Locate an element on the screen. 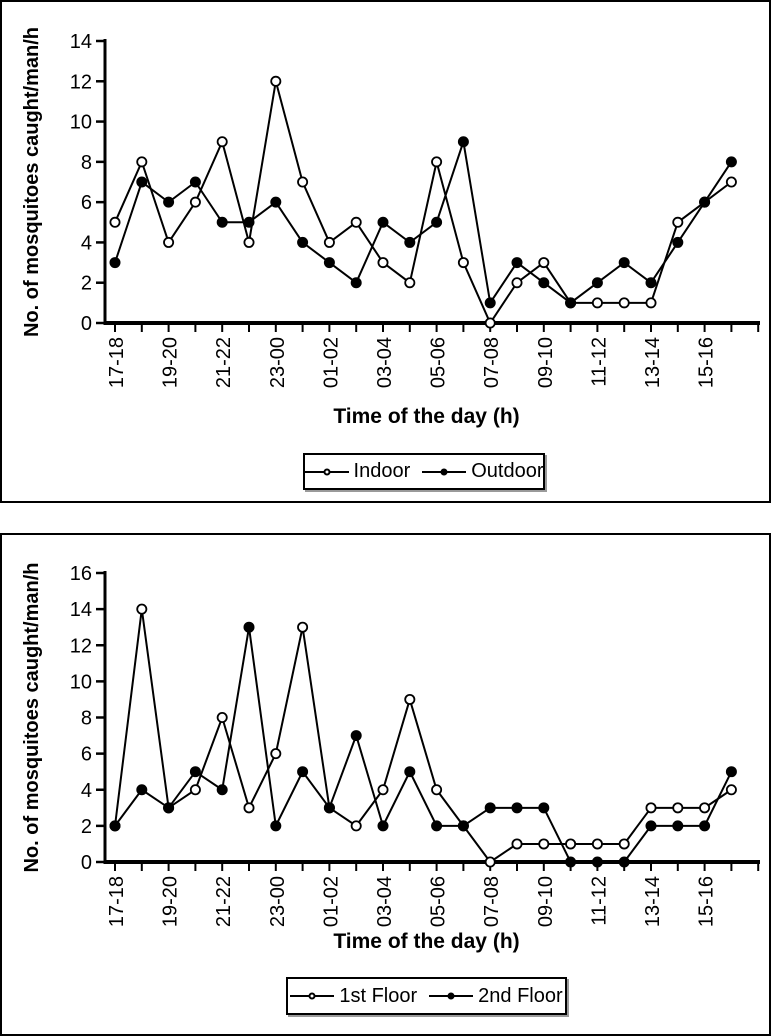  svg-text: 16 is located at coordinates (81, 574).